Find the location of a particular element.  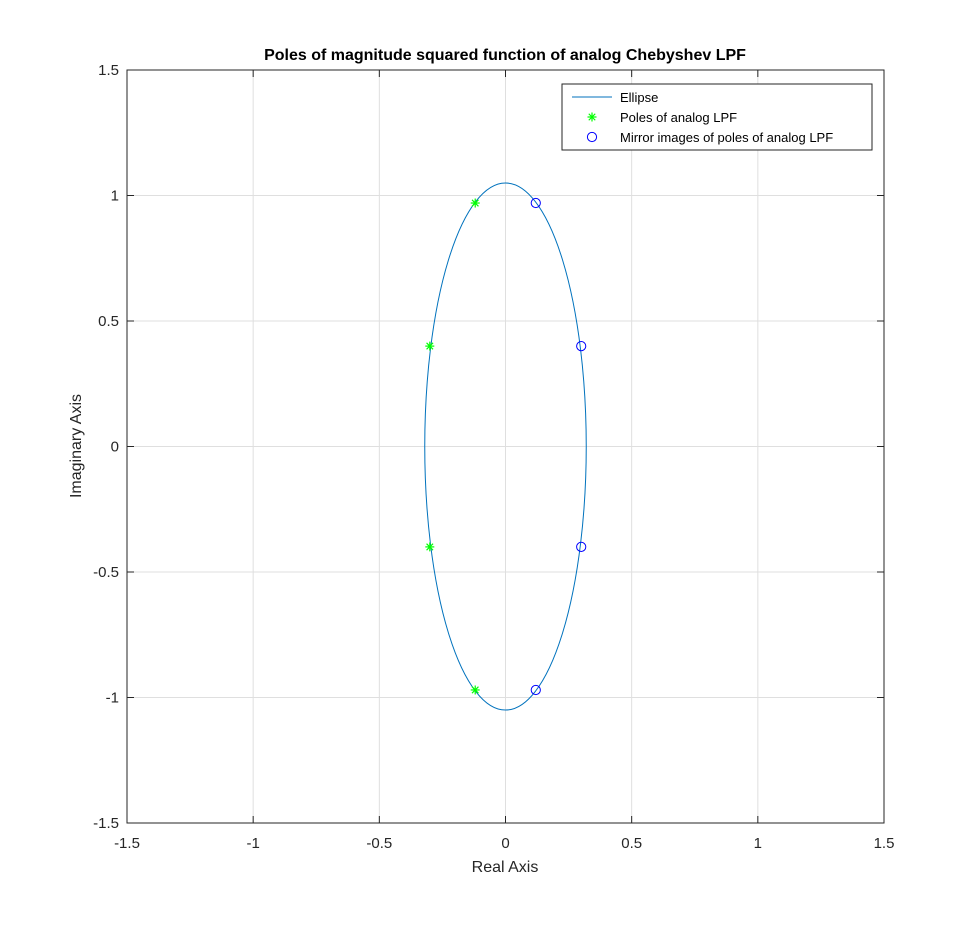

data-layer is located at coordinates (505, 446).